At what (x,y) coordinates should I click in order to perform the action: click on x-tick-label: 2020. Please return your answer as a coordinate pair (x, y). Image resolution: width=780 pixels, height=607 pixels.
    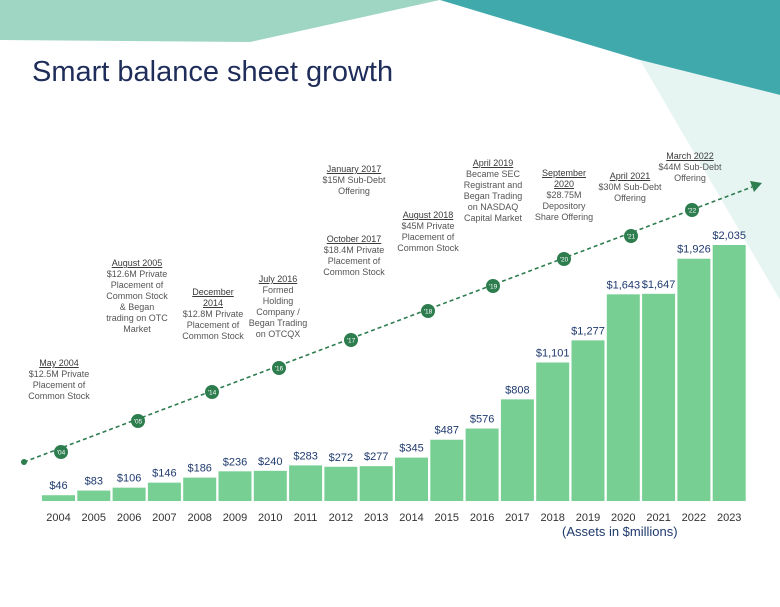
    Looking at the image, I should click on (623, 518).